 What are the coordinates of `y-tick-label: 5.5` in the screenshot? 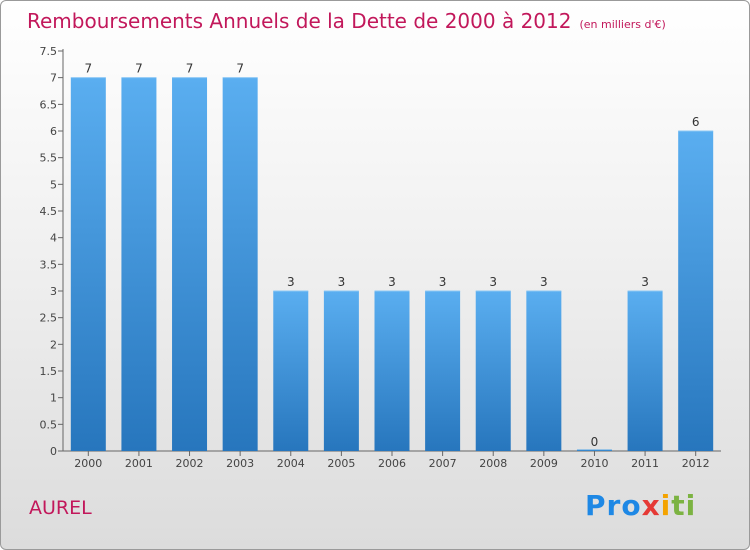 It's located at (49, 158).